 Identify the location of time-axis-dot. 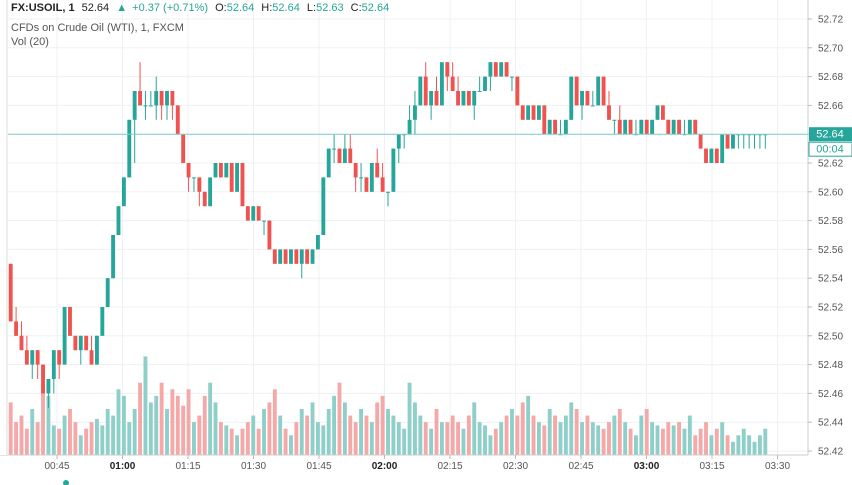
(66, 482).